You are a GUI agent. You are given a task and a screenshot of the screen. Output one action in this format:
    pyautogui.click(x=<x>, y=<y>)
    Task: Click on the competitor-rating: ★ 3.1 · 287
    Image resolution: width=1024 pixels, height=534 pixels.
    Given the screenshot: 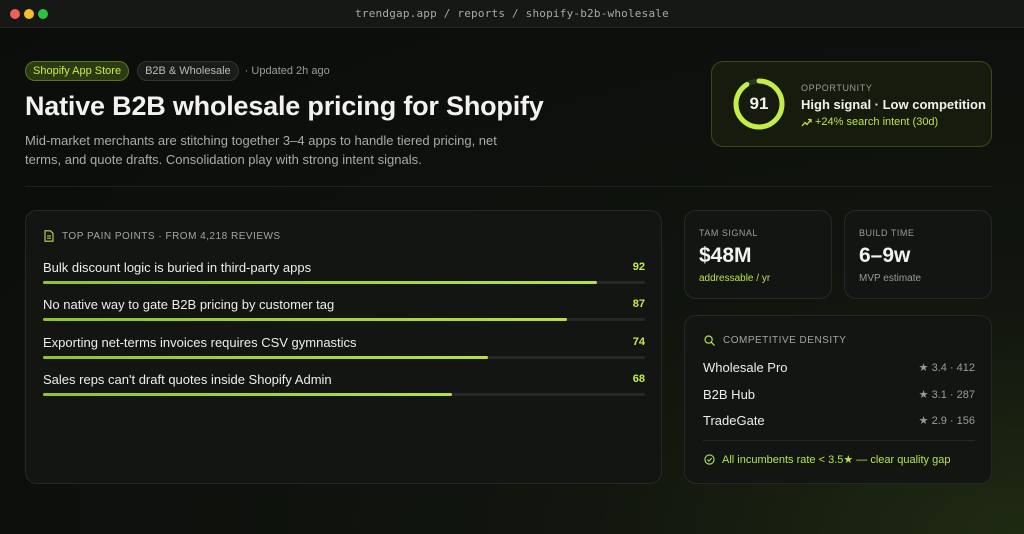 What is the action you would take?
    pyautogui.click(x=946, y=395)
    